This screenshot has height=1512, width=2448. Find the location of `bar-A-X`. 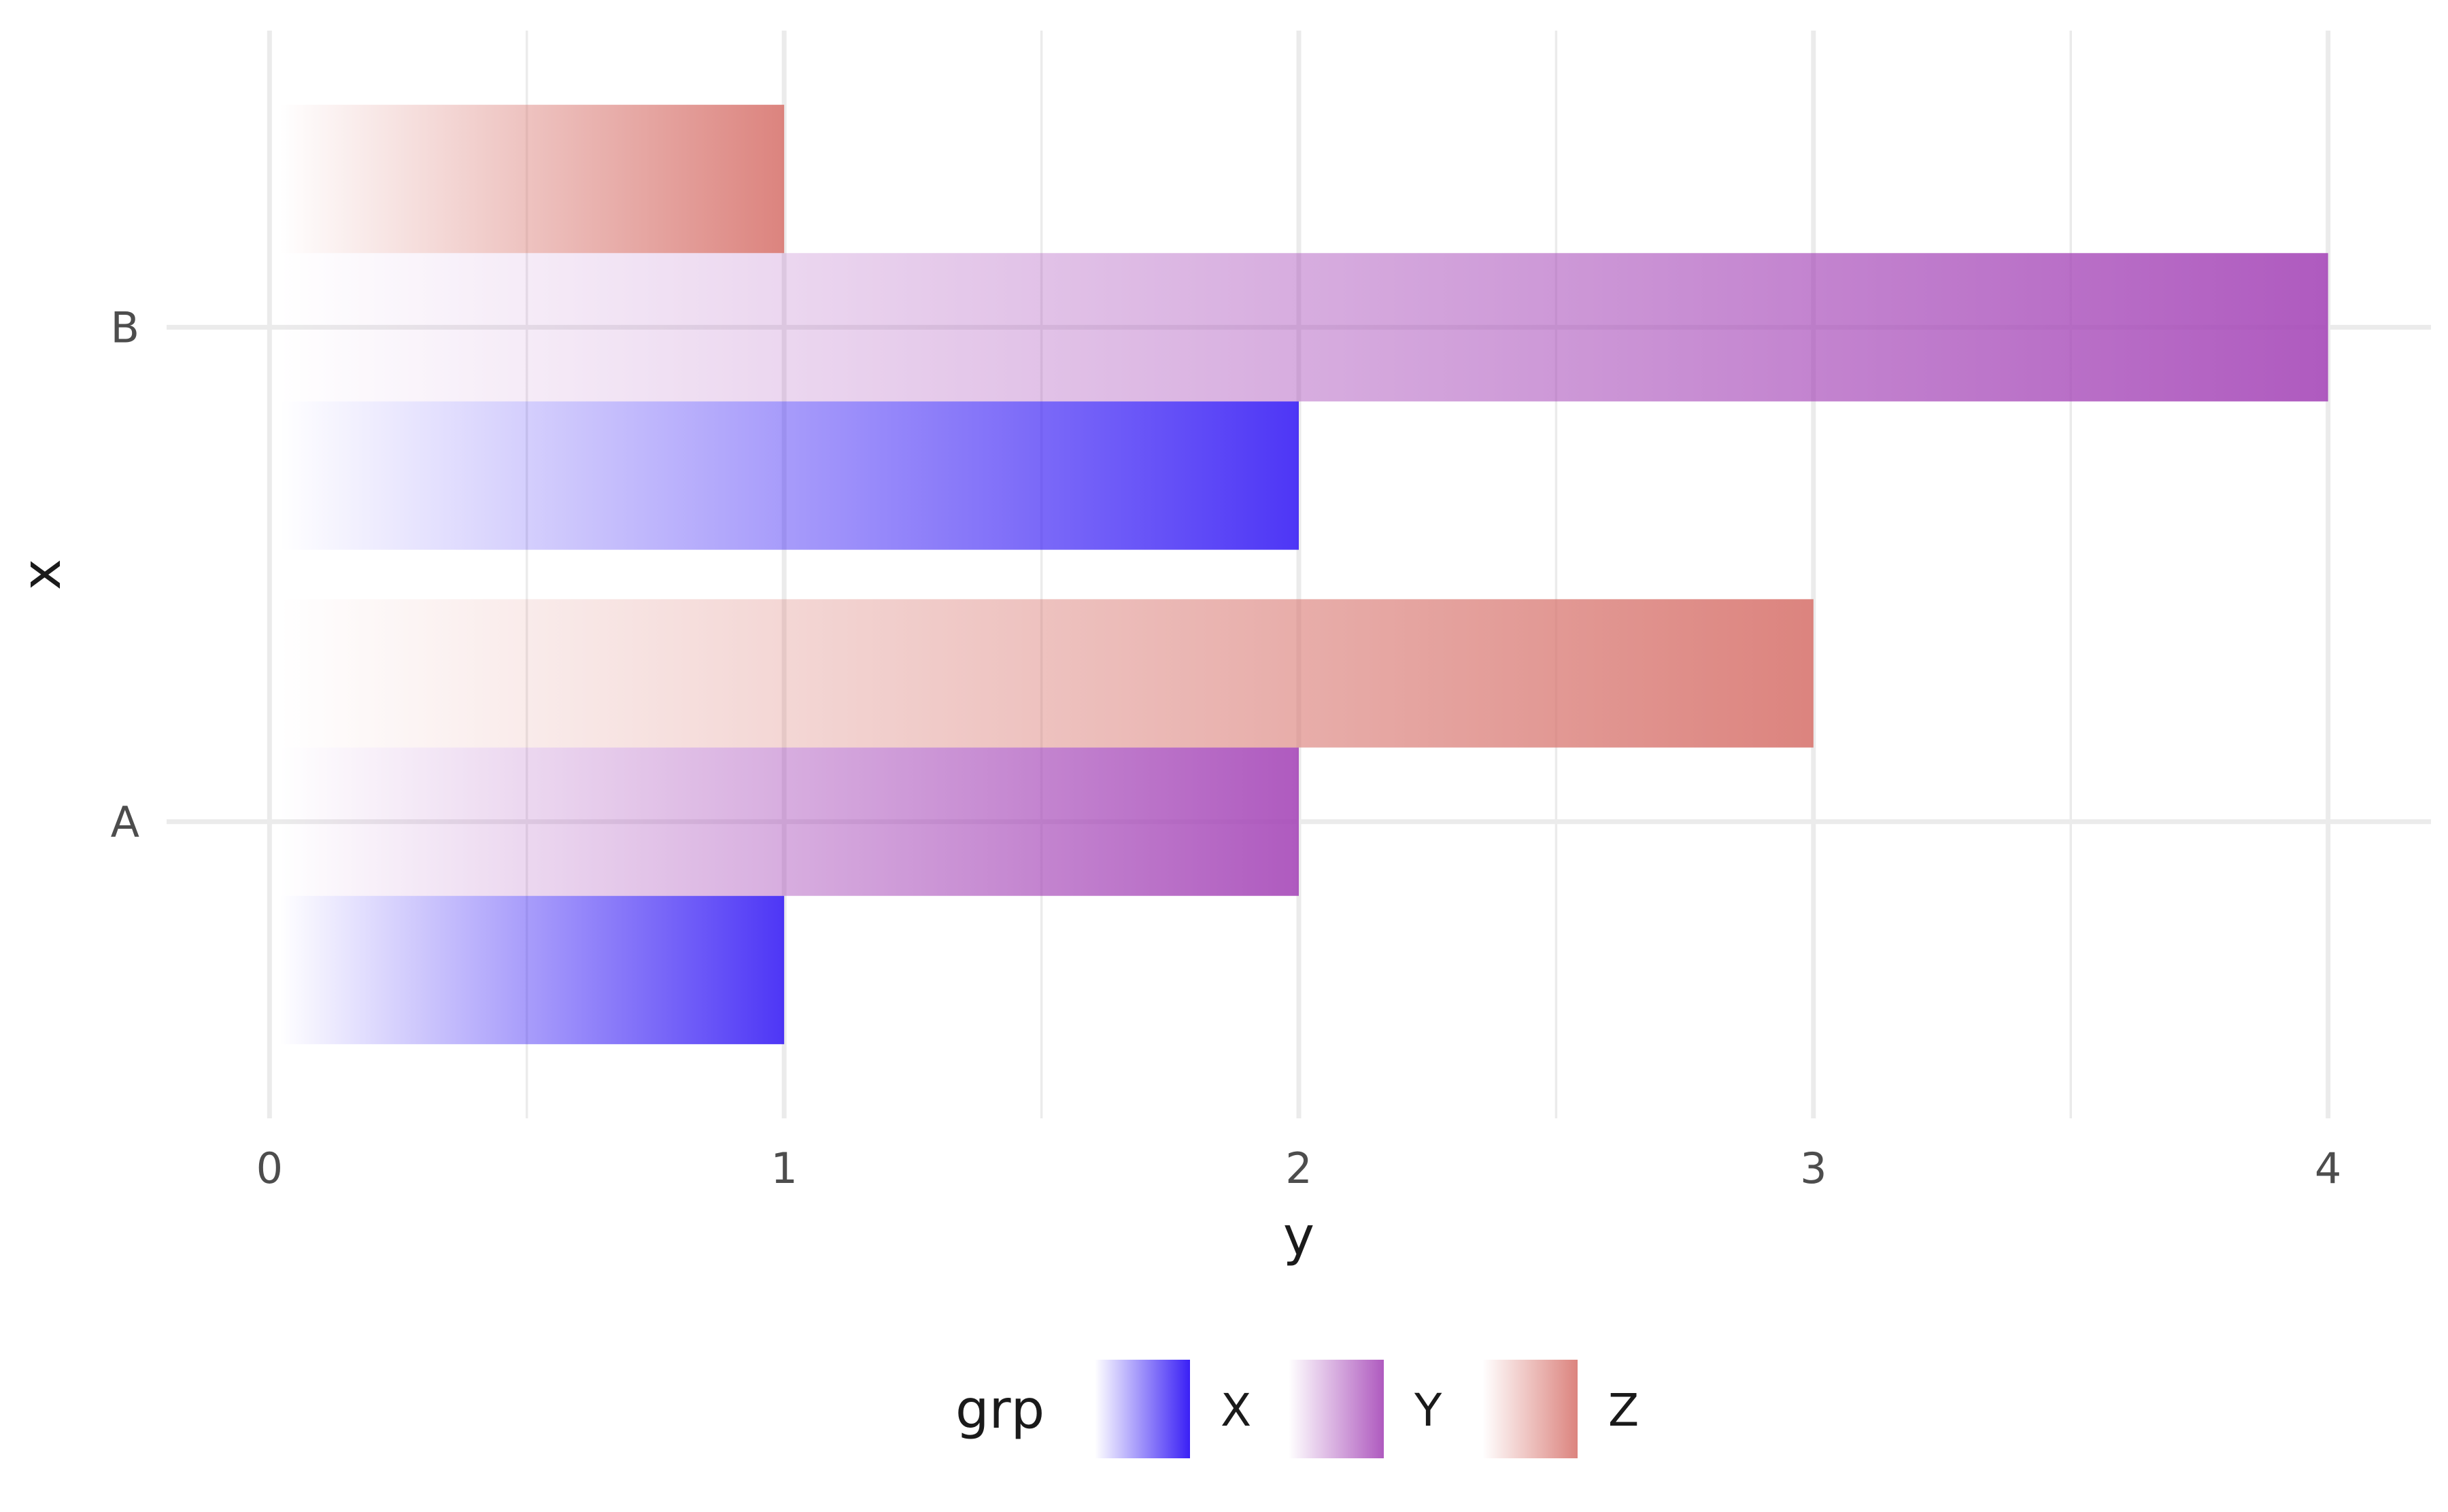

bar-A-X is located at coordinates (532, 969).